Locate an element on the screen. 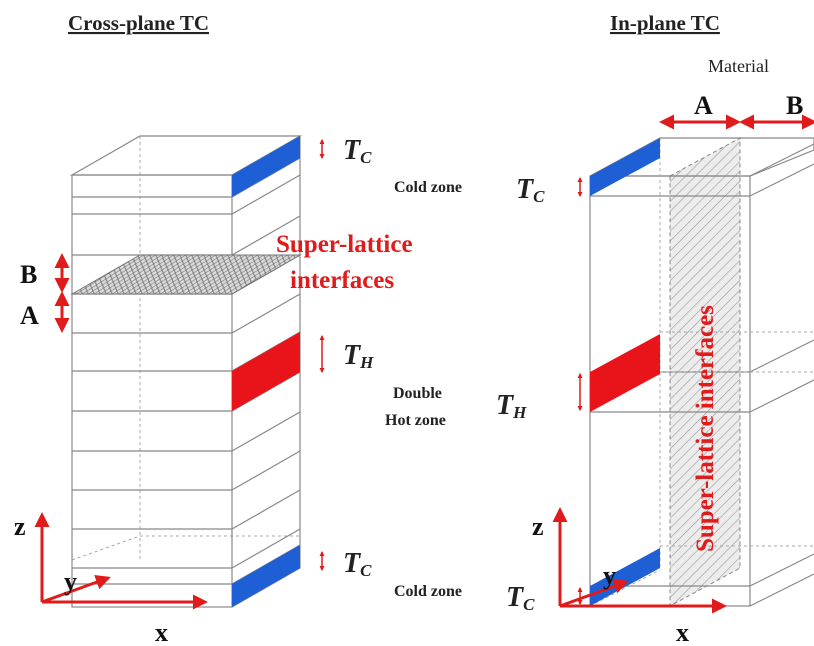 This screenshot has height=646, width=814. material-a-label: A is located at coordinates (703, 105).